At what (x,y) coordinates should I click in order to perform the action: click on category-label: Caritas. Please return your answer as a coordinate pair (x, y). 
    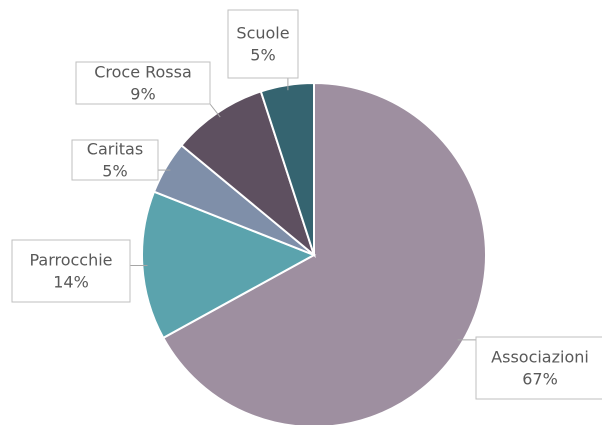
    Looking at the image, I should click on (115, 149).